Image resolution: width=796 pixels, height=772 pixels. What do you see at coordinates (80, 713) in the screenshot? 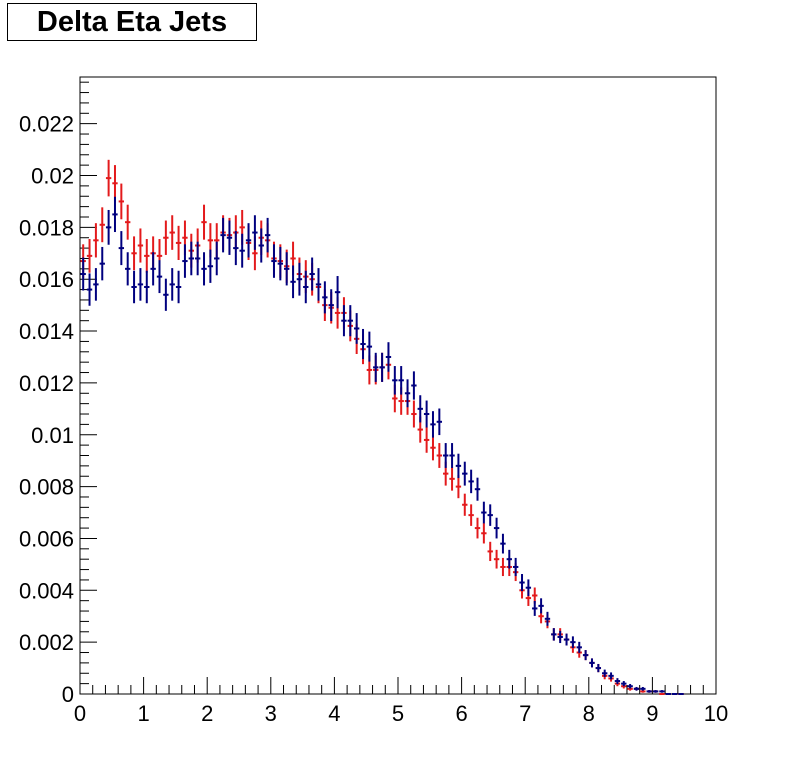
I see `x-tick-label: 0` at bounding box center [80, 713].